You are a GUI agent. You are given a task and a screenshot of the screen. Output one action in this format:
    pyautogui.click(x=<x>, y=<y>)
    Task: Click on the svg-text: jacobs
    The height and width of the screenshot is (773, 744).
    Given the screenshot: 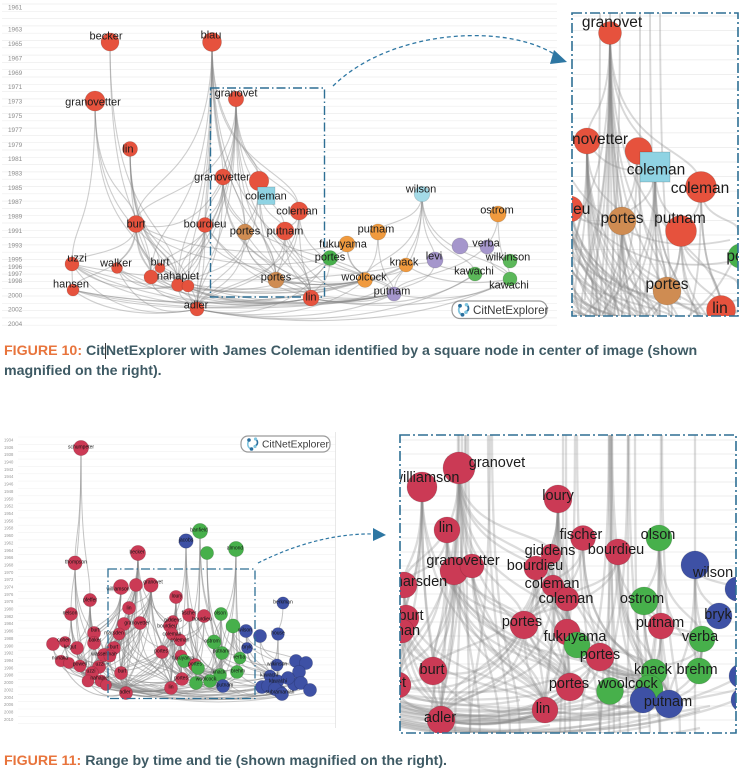 What is the action you would take?
    pyautogui.click(x=186, y=541)
    